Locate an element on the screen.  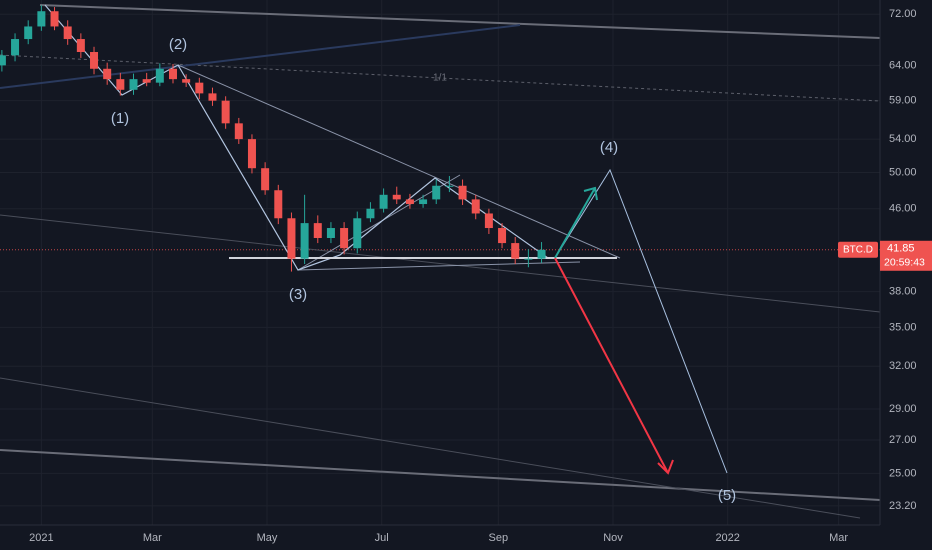
y-tick-label: 54.00 is located at coordinates (903, 139).